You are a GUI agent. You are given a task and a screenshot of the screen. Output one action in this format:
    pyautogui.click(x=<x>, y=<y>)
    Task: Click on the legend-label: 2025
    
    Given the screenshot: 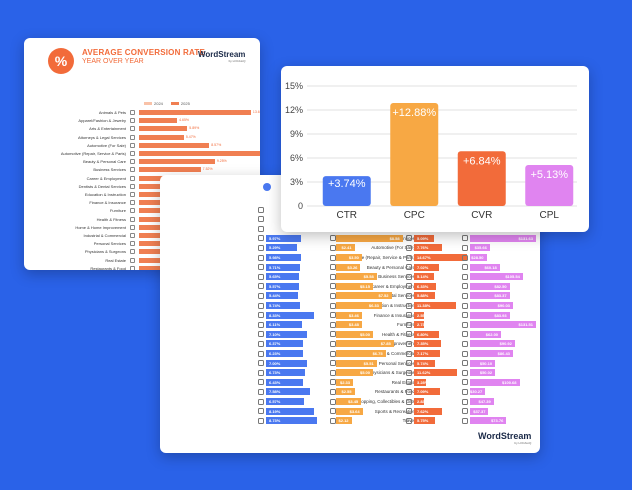 What is the action you would take?
    pyautogui.click(x=185, y=103)
    